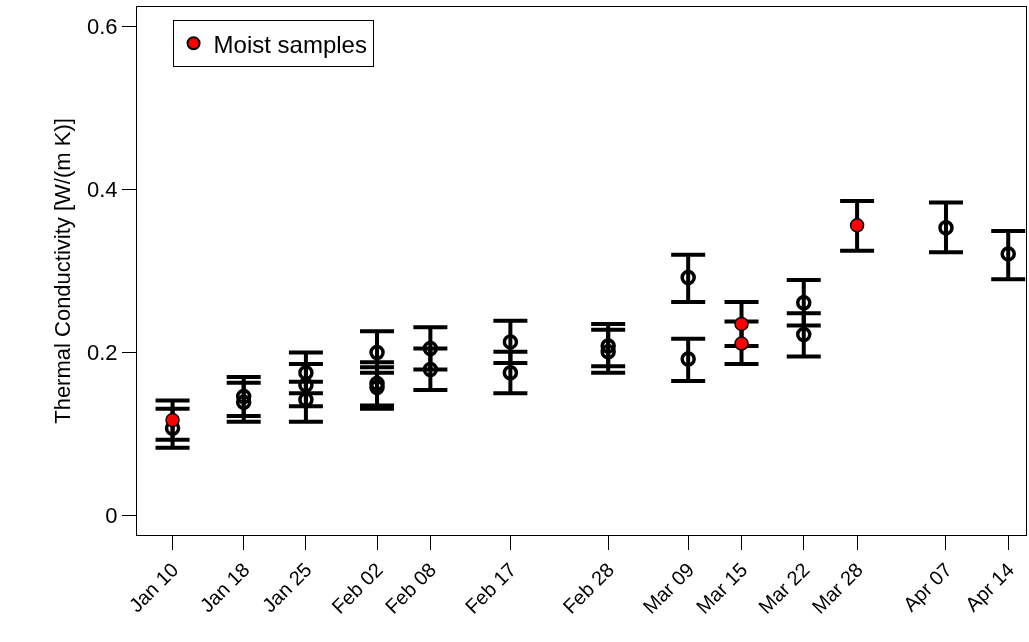  Describe the element at coordinates (153, 587) in the screenshot. I see `x-tick-label: Jan 10` at that location.